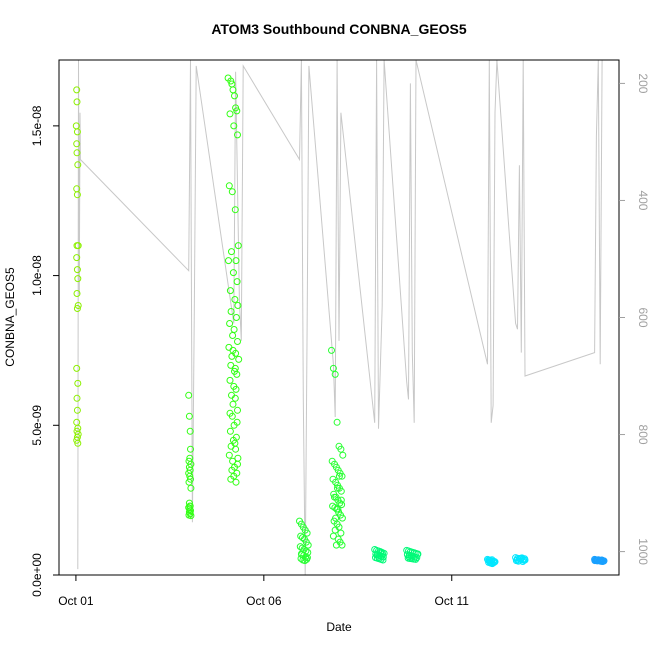  Describe the element at coordinates (643, 435) in the screenshot. I see `y2-tick-label: 800` at that location.